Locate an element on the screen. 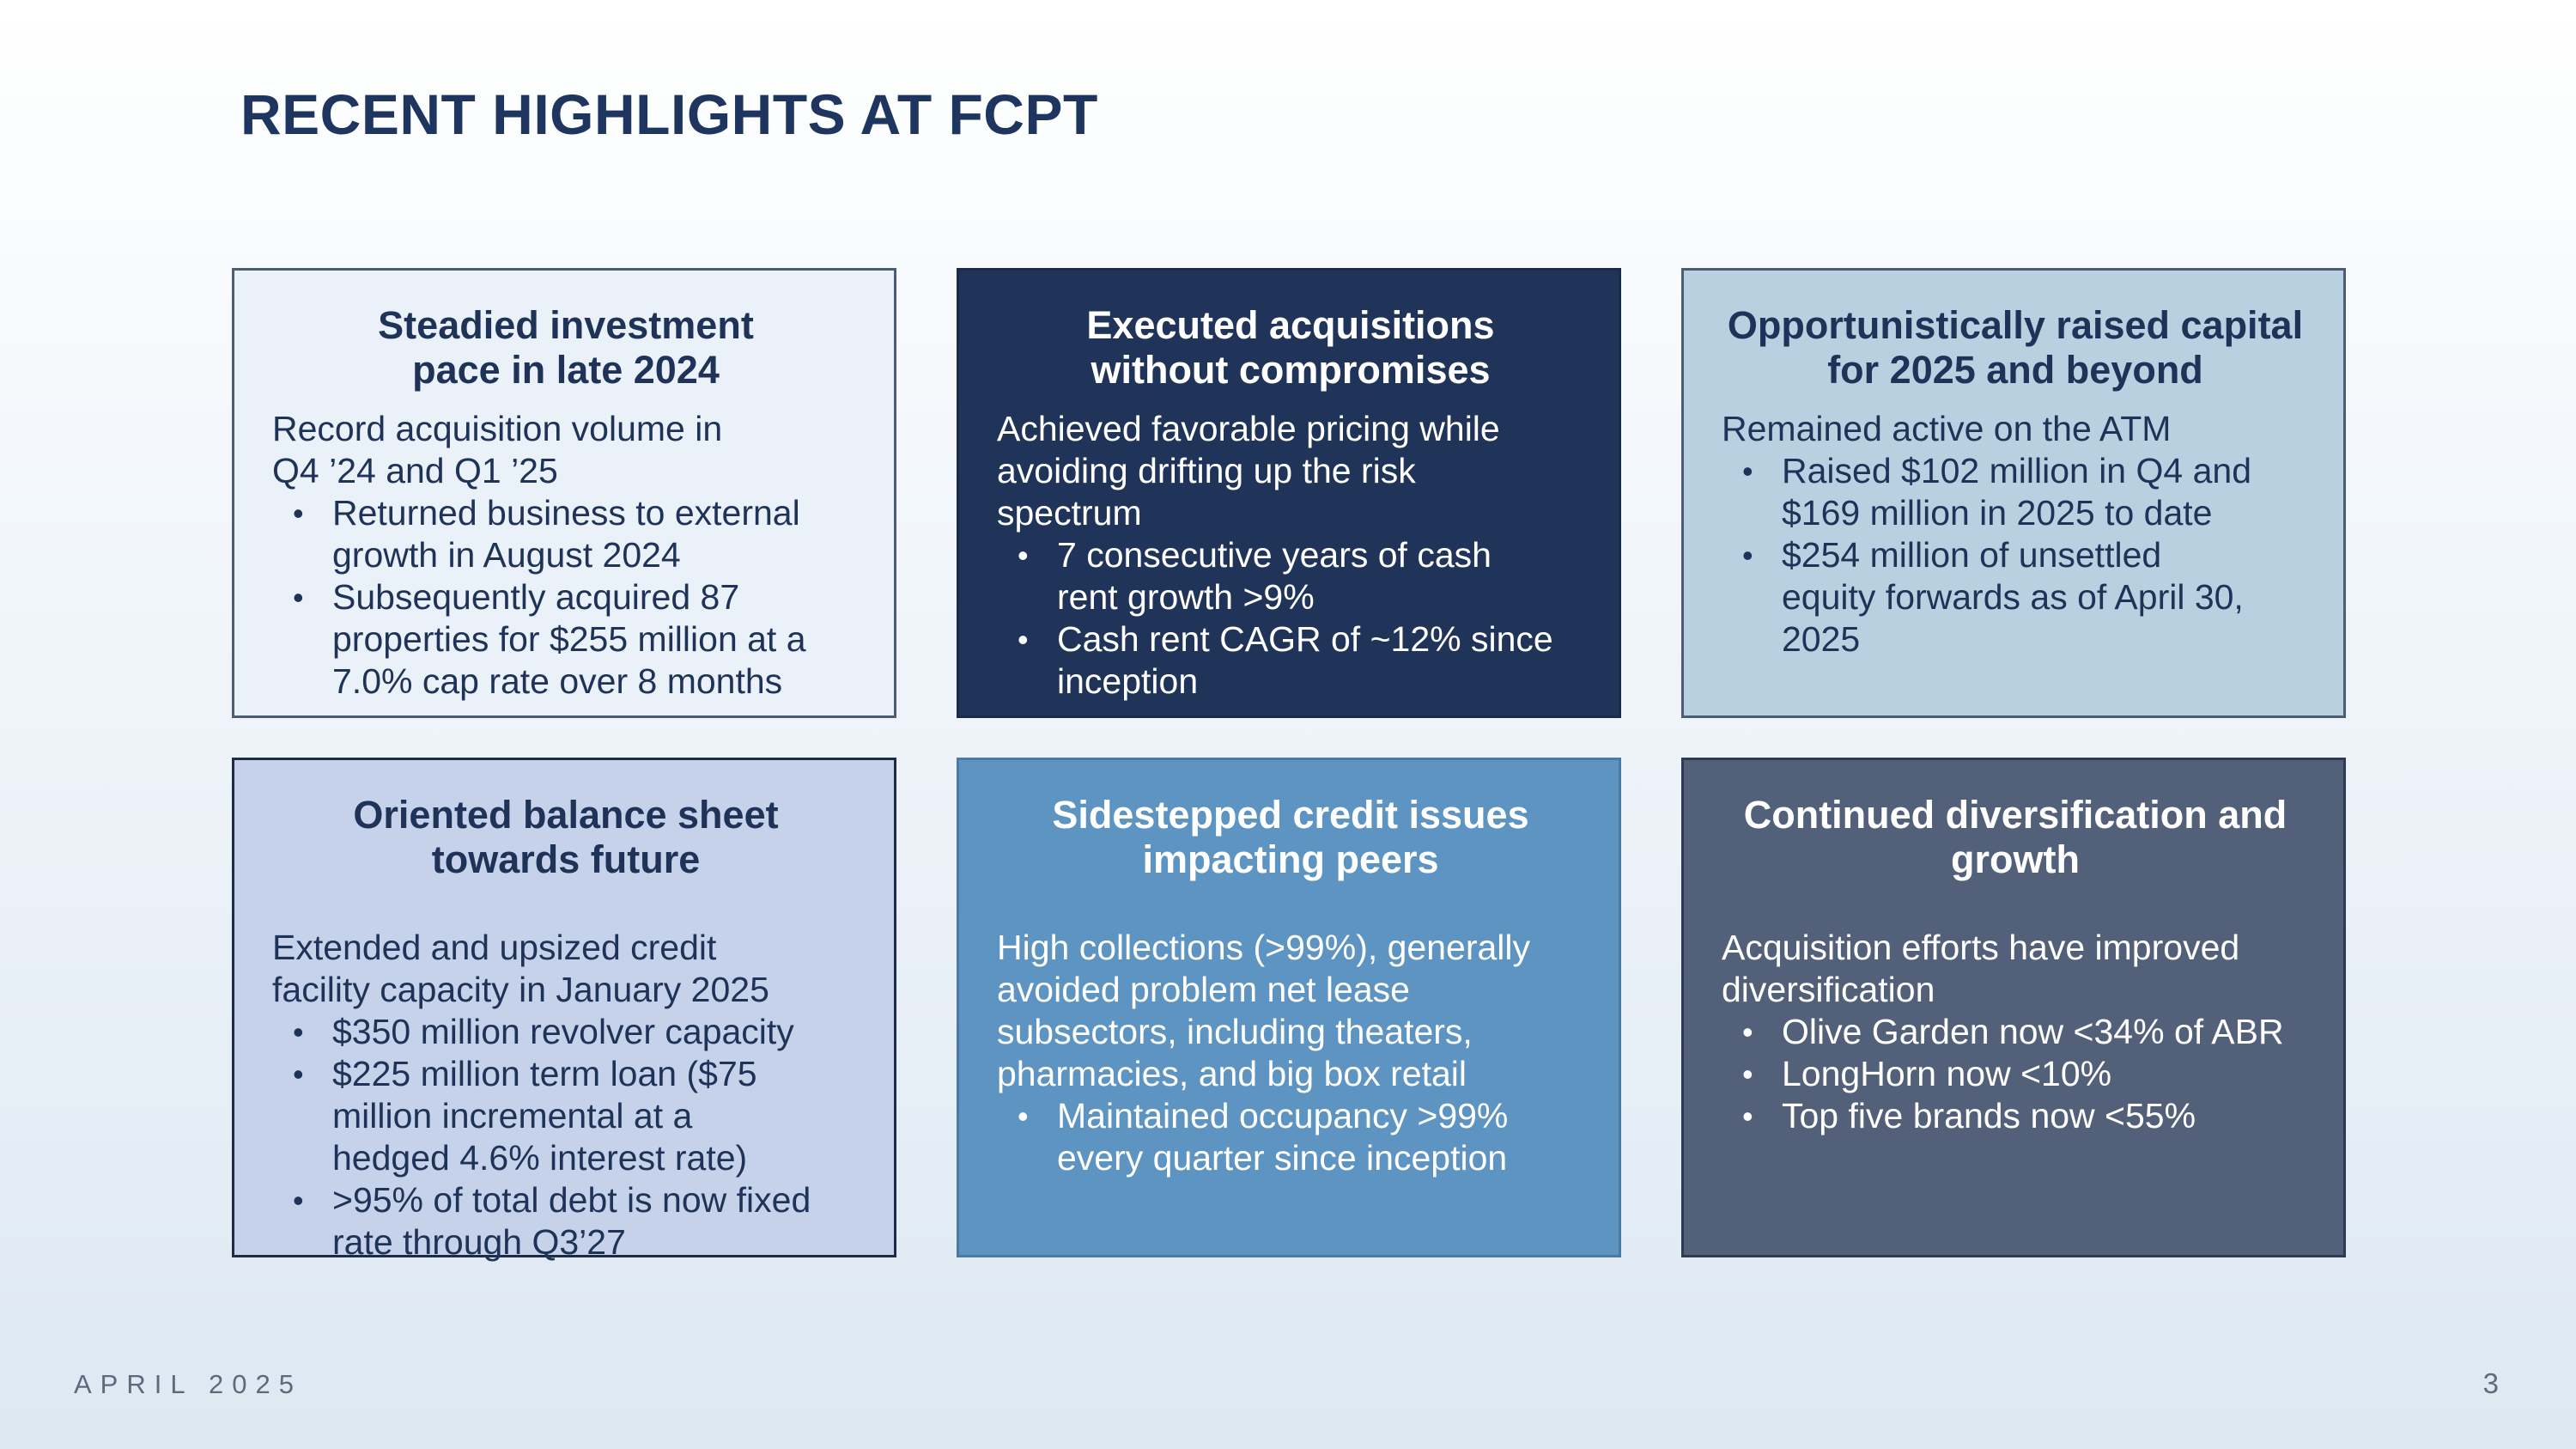  card-intro-line: pharmacies, and big box retail is located at coordinates (1232, 1073).